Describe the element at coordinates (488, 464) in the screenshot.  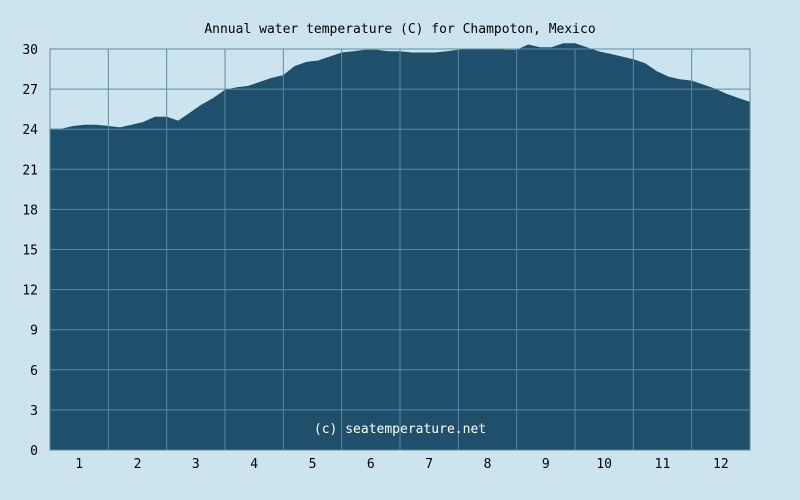
I see `x-tick-label: 8` at that location.